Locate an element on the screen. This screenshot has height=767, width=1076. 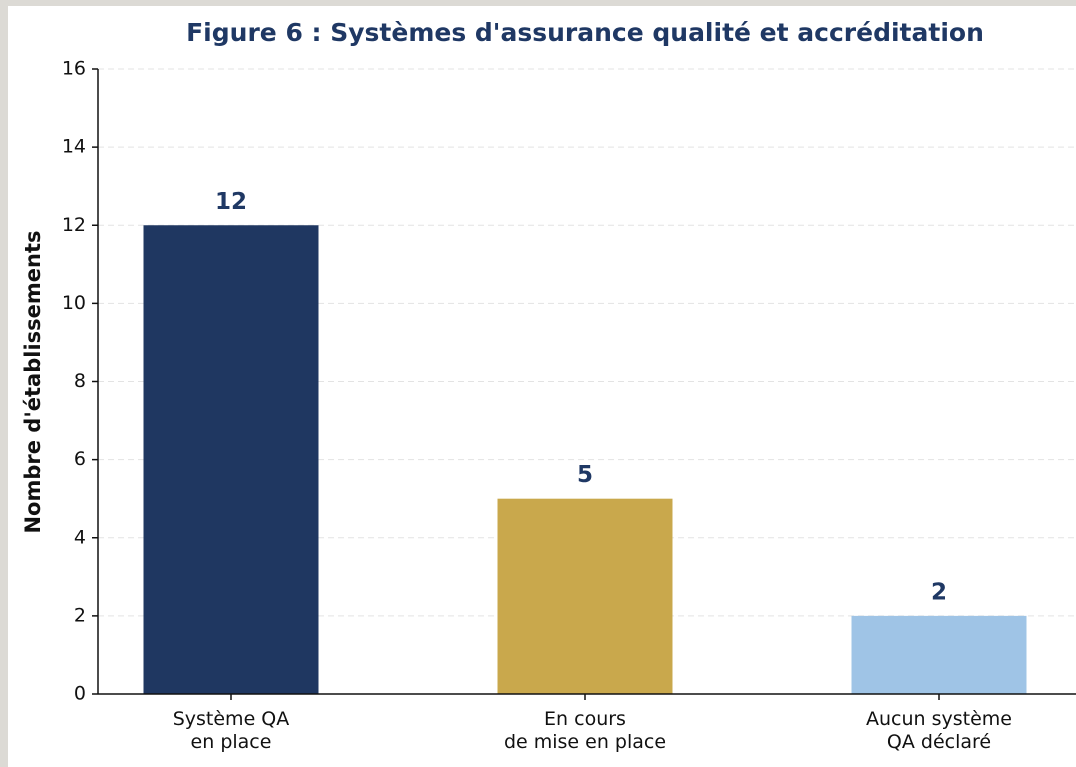
x-tick-label: Aucun système QA déclaré is located at coordinates (939, 730).